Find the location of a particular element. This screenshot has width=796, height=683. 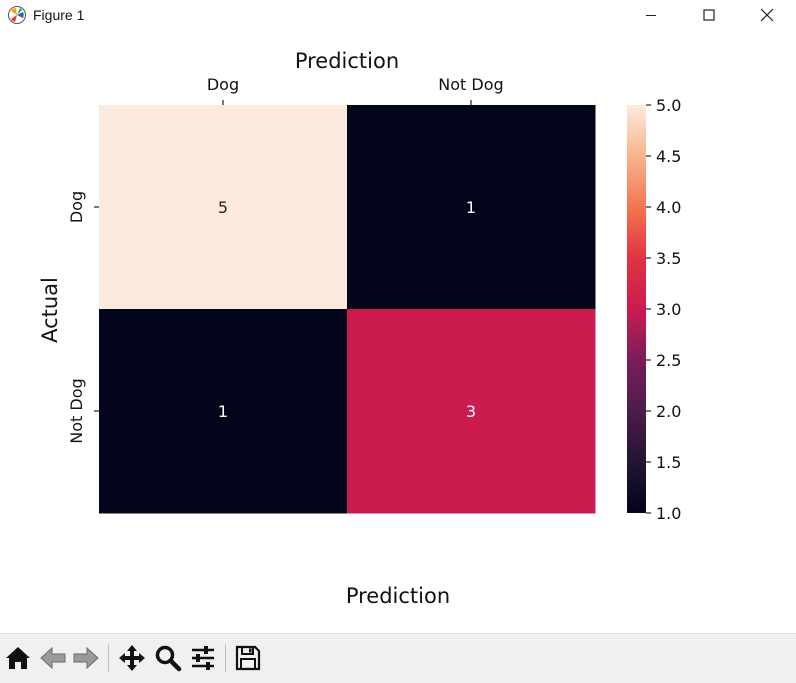

back-button is located at coordinates (53, 658).